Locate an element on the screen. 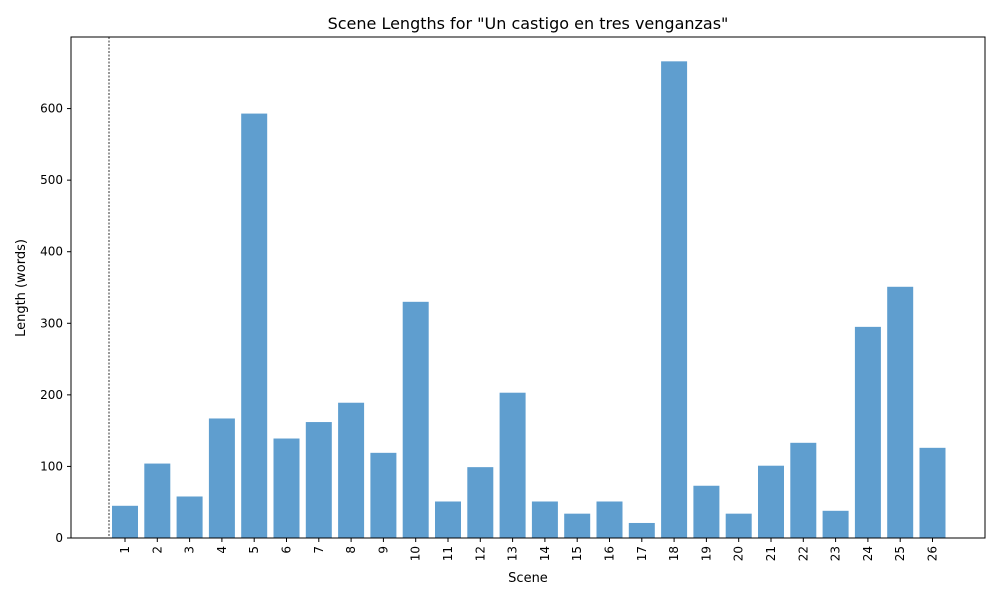 The image size is (1000, 604). x-tick-label: 26 is located at coordinates (933, 553).